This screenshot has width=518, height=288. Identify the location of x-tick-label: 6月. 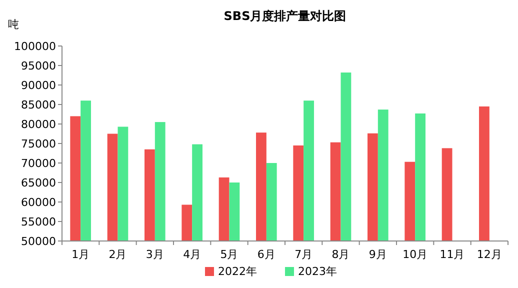
(266, 254).